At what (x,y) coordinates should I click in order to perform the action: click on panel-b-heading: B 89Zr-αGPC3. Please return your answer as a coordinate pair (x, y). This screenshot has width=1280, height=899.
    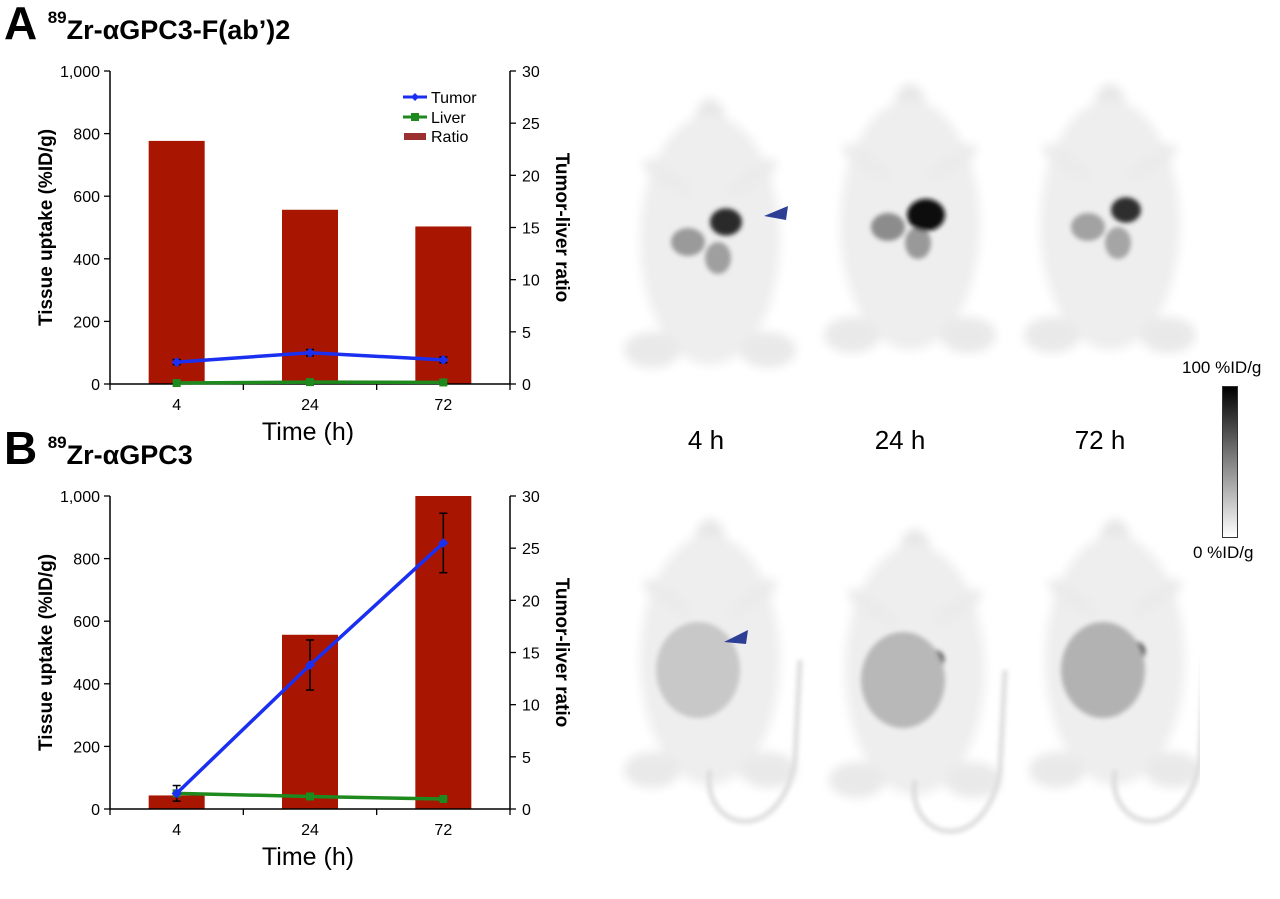
    Looking at the image, I should click on (98, 448).